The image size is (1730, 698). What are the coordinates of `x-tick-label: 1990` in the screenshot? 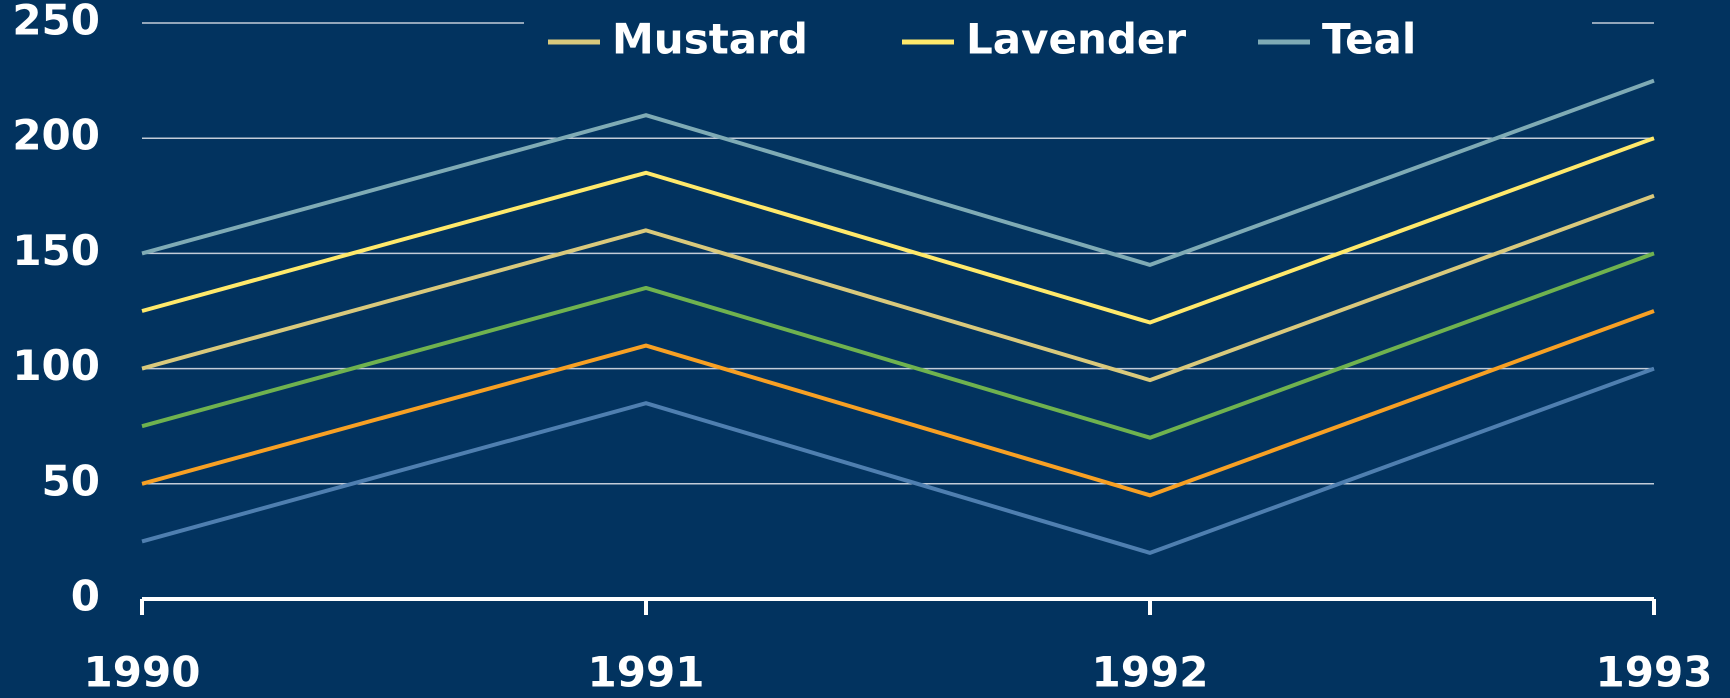 It's located at (142, 672).